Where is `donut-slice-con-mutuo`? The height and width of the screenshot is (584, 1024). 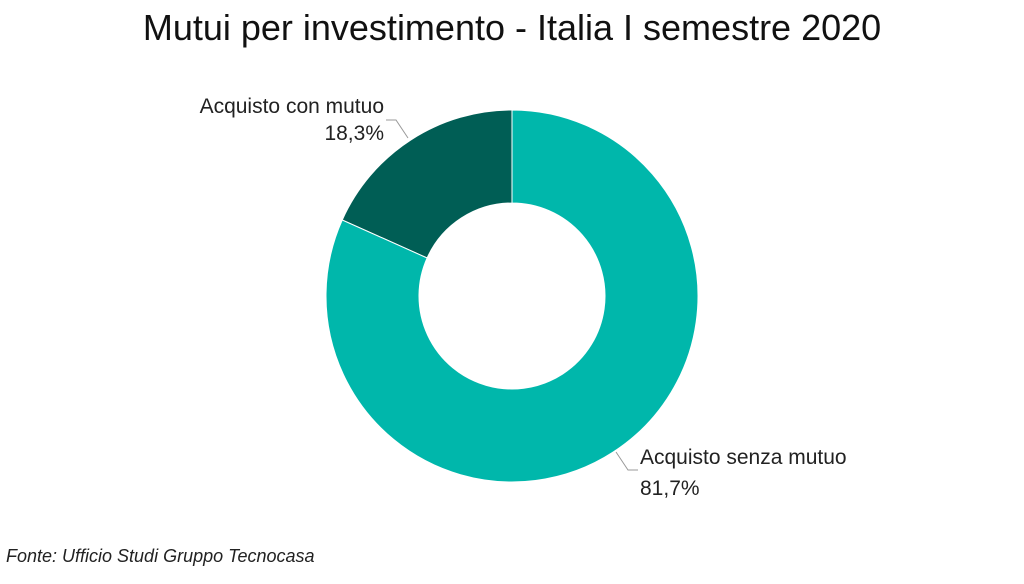
donut-slice-con-mutuo is located at coordinates (427, 184).